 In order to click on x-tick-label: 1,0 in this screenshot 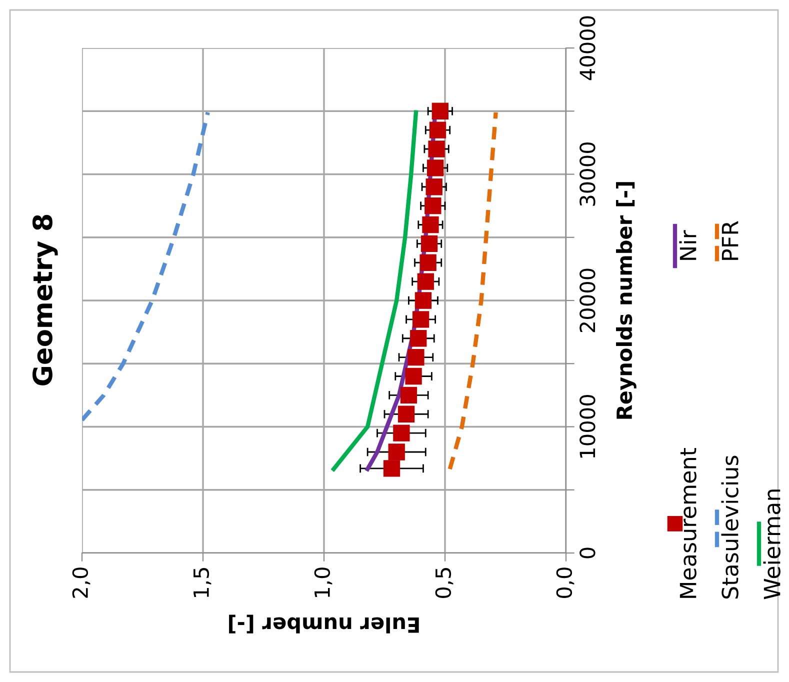, I will do `click(323, 583)`.